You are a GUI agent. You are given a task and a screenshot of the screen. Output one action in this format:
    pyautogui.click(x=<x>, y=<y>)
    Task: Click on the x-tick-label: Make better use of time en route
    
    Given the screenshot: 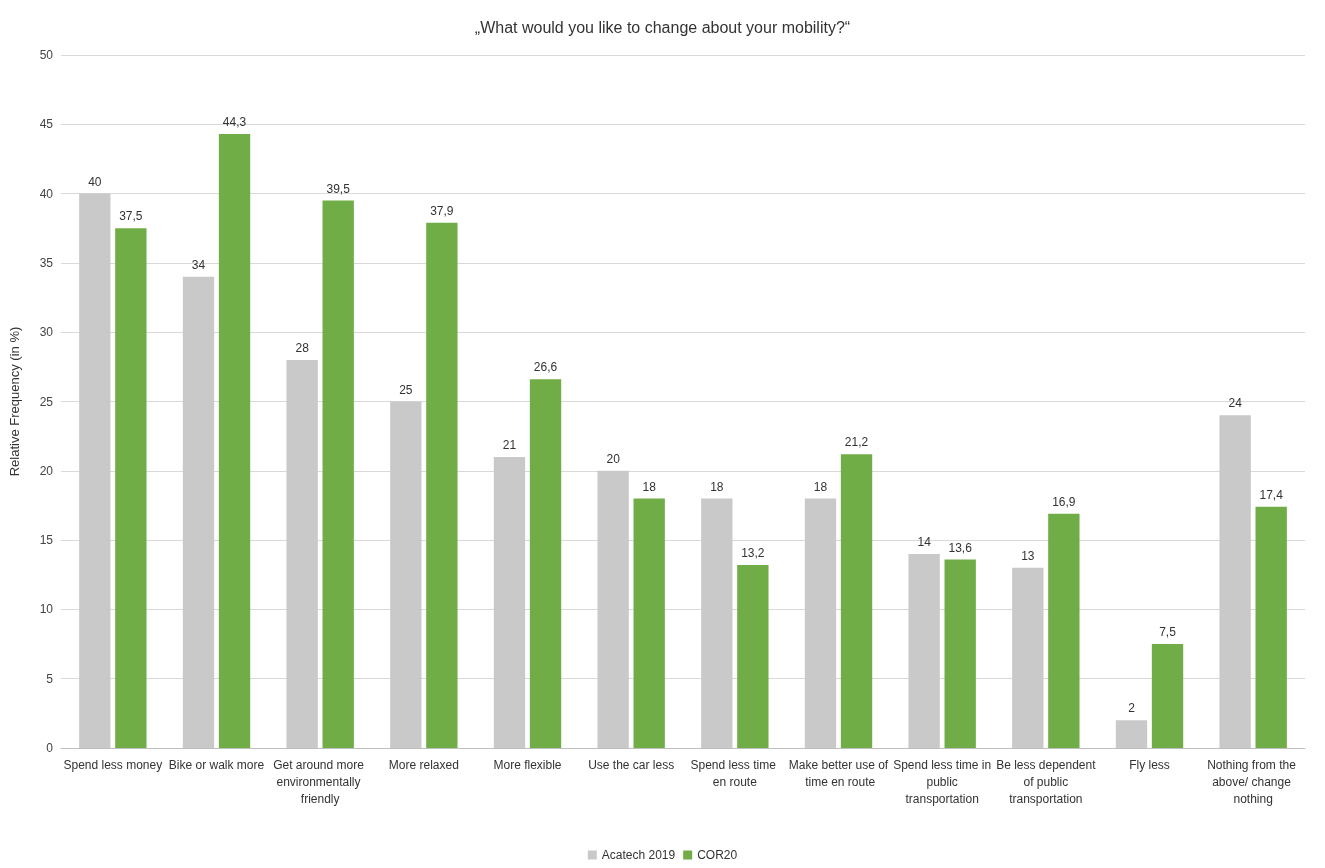 What is the action you would take?
    pyautogui.click(x=838, y=773)
    